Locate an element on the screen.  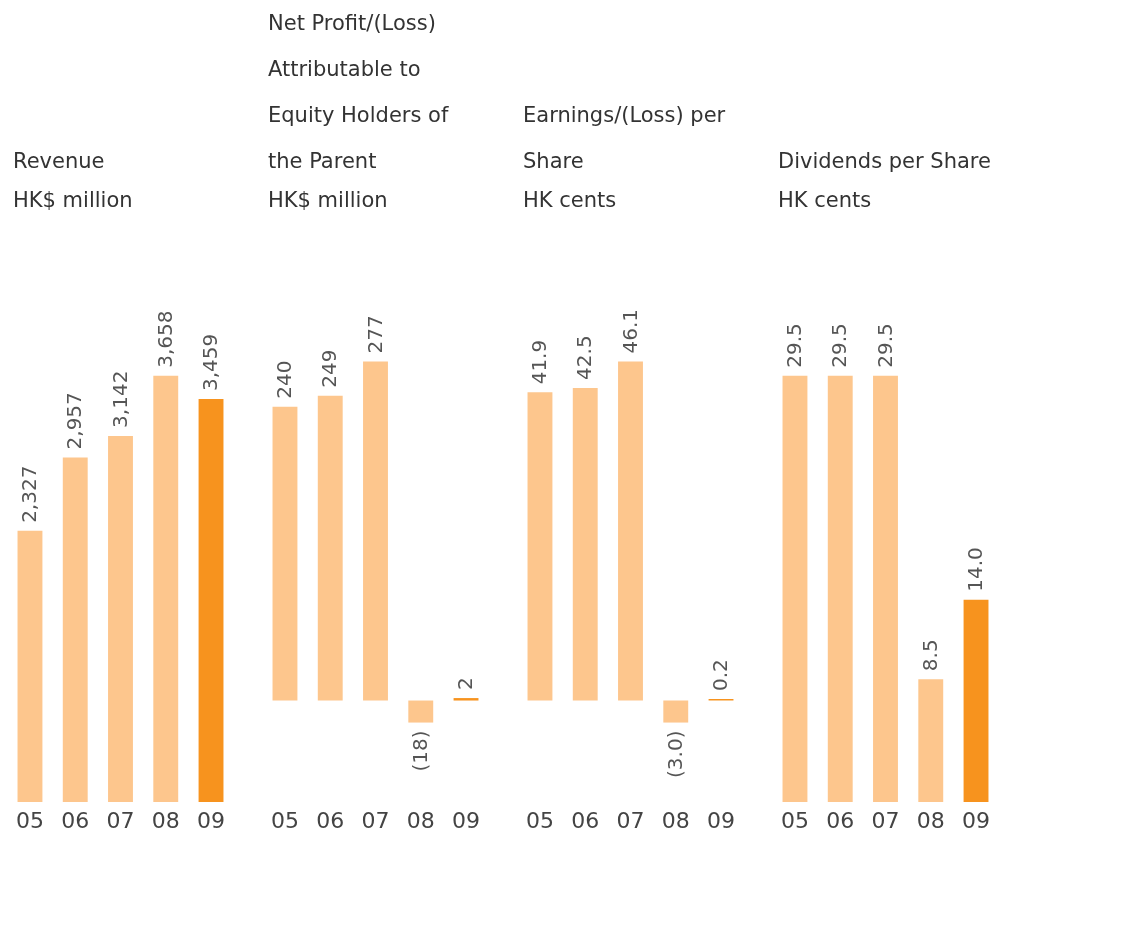
data-label: 240 is located at coordinates (283, 379).